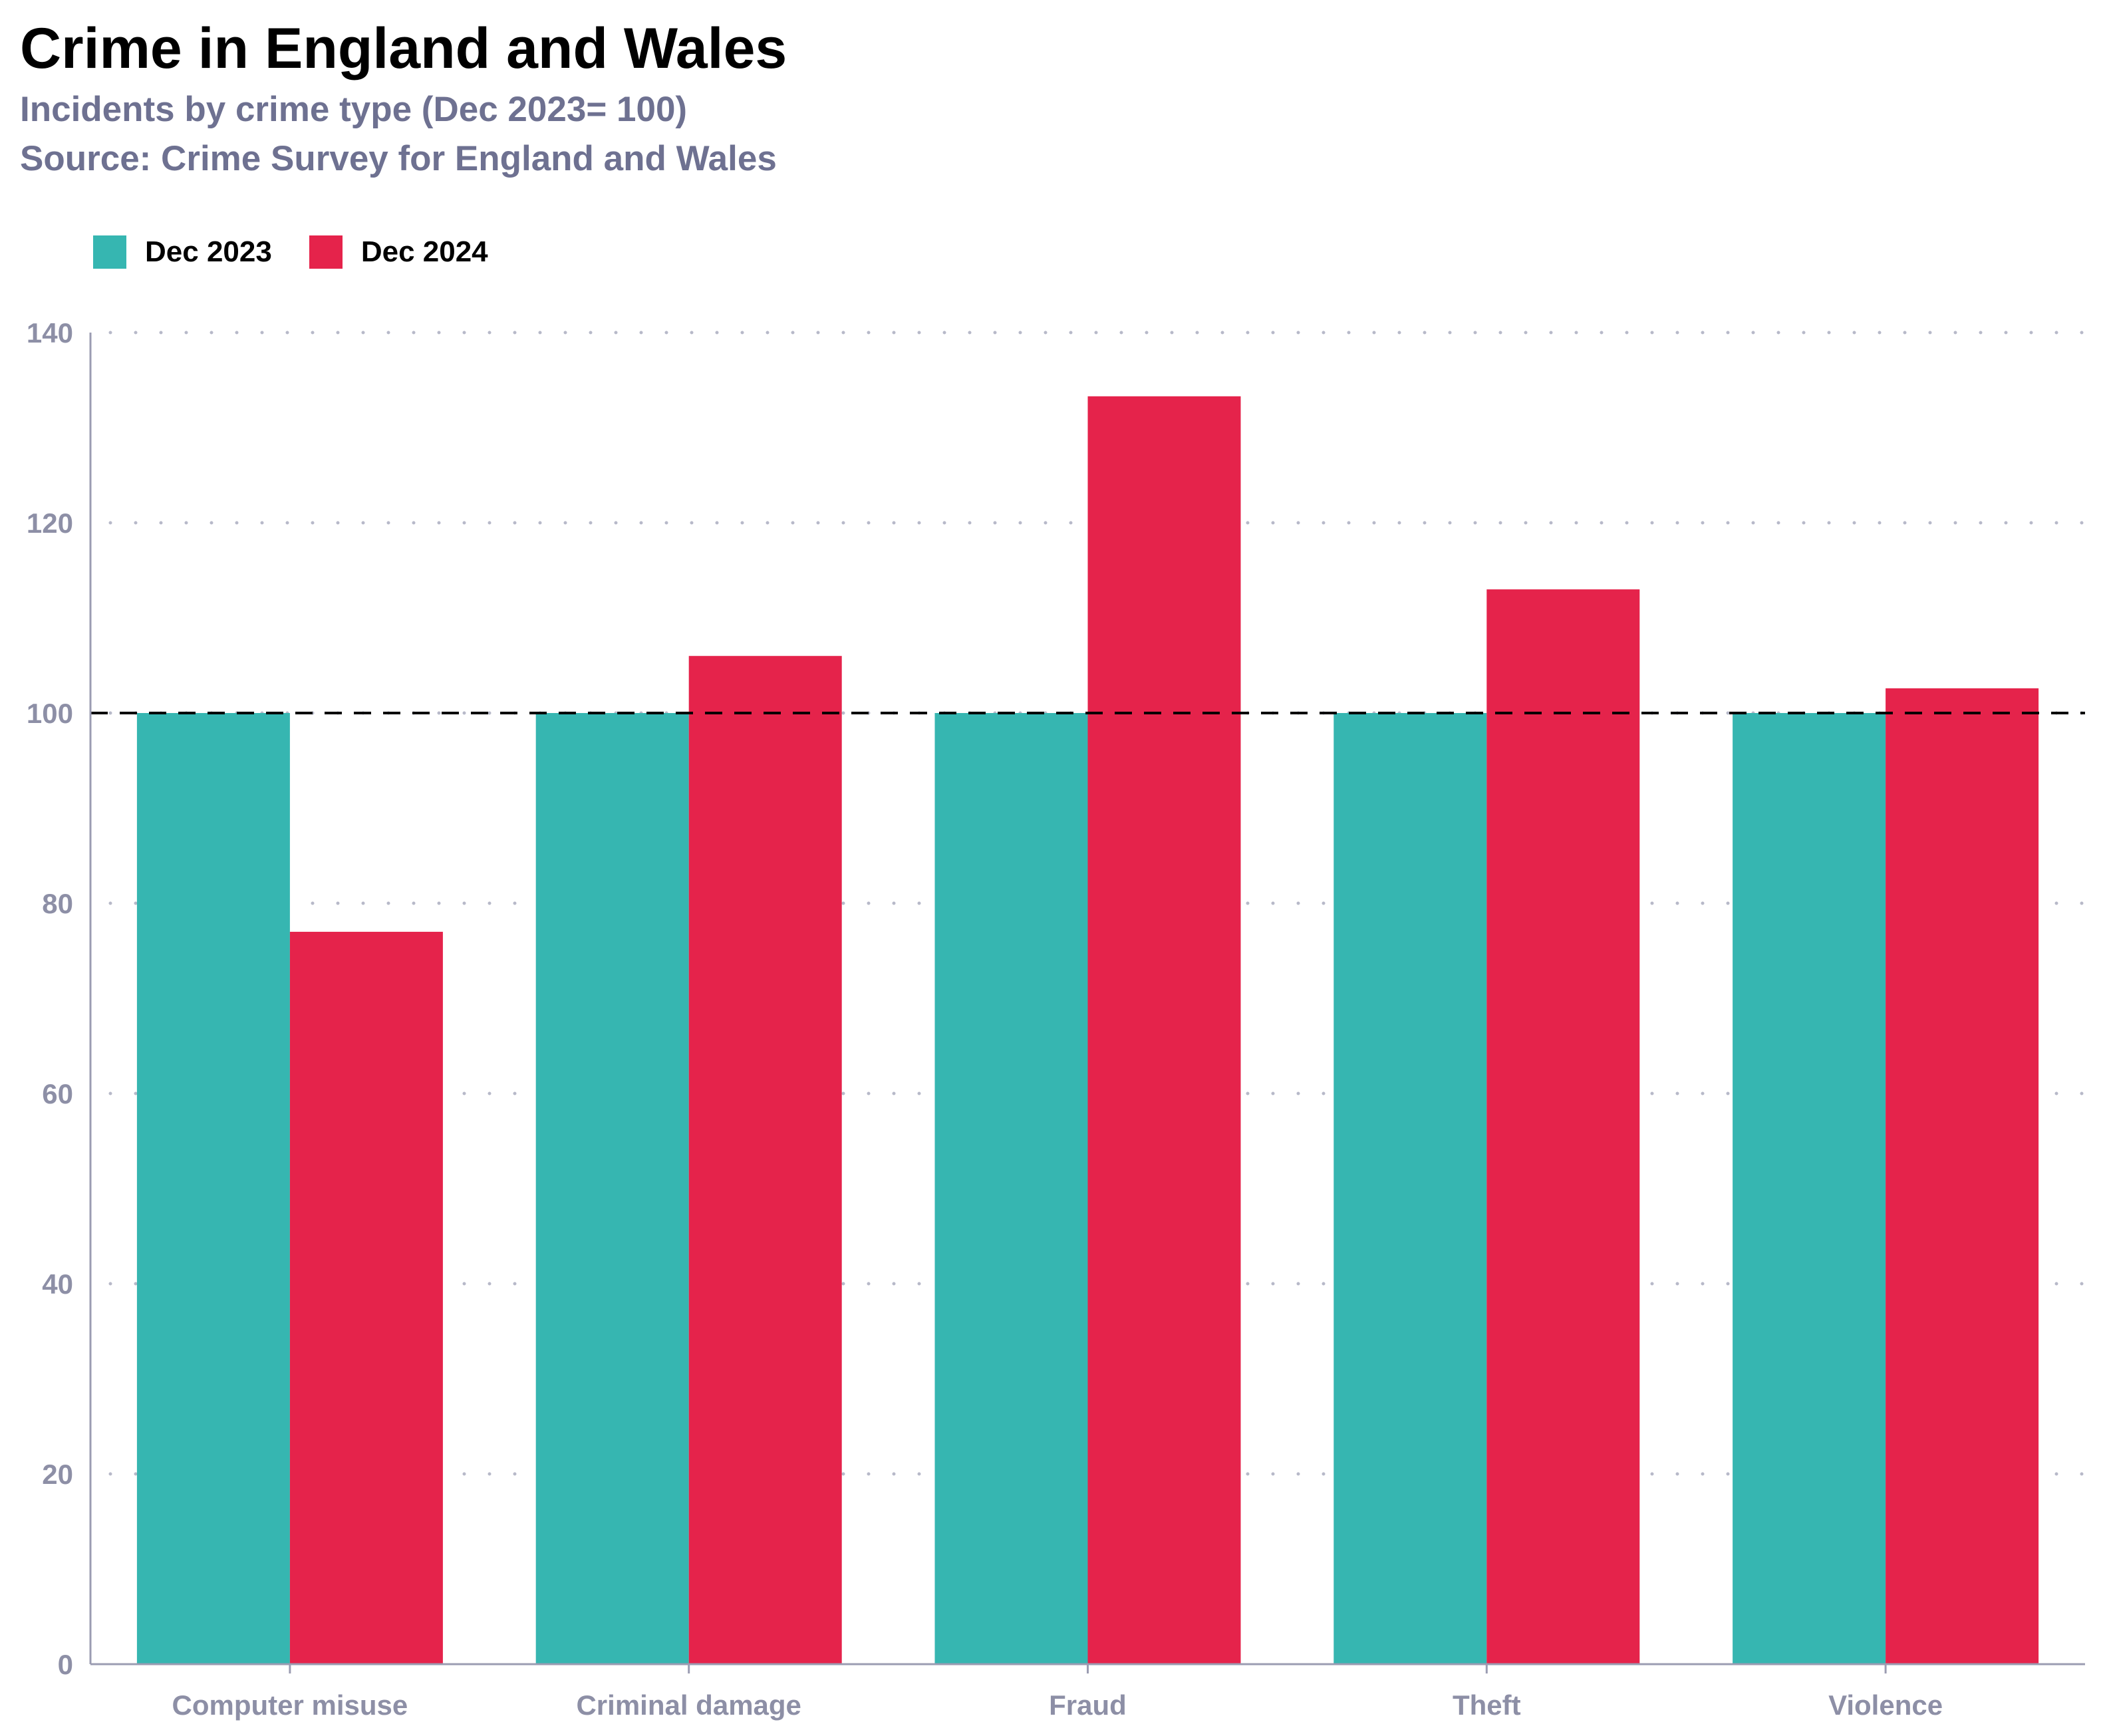 Image resolution: width=2105 pixels, height=1736 pixels. Describe the element at coordinates (50, 333) in the screenshot. I see `y-tick-label-140: 140` at that location.